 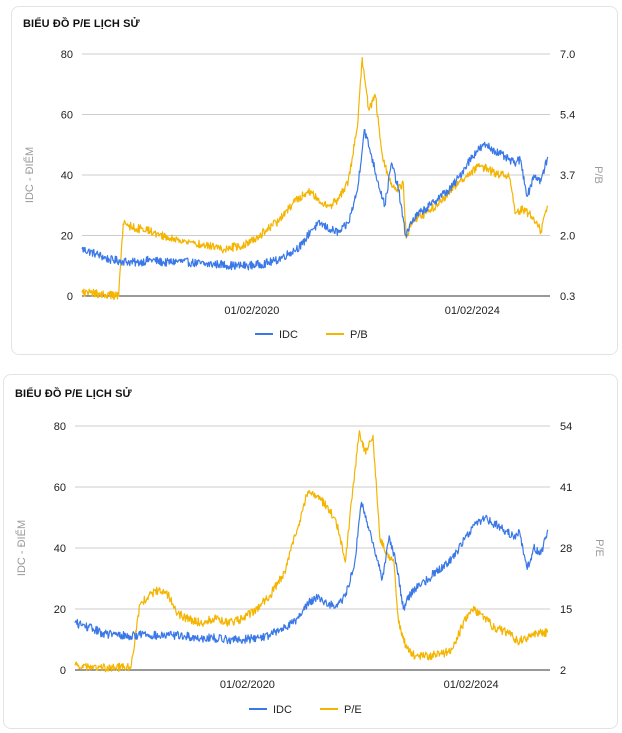 What do you see at coordinates (563, 671) in the screenshot?
I see `y-right-tick-label: 2` at bounding box center [563, 671].